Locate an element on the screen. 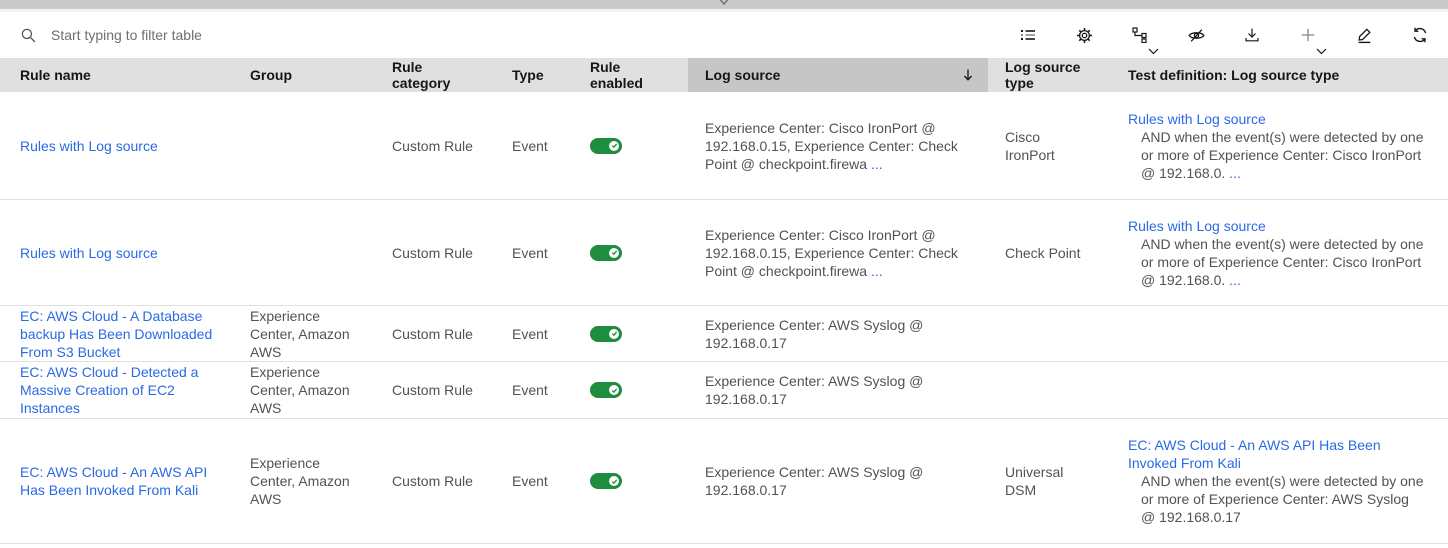 This screenshot has width=1448, height=548. settings-button is located at coordinates (1084, 35).